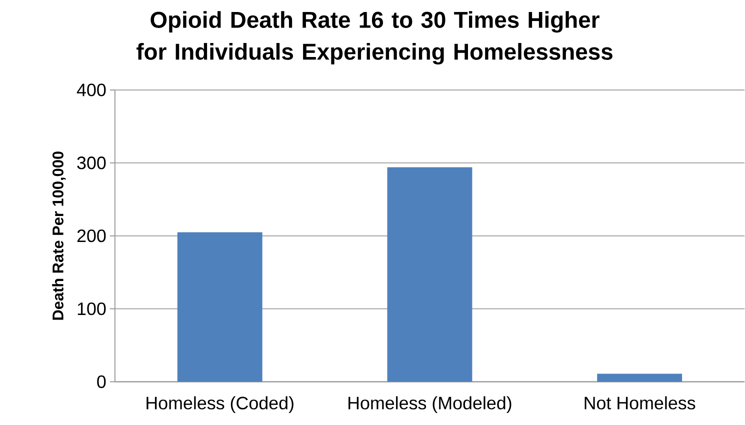 The image size is (745, 425). I want to click on x-tick-label: Homeless (Coded), so click(220, 405).